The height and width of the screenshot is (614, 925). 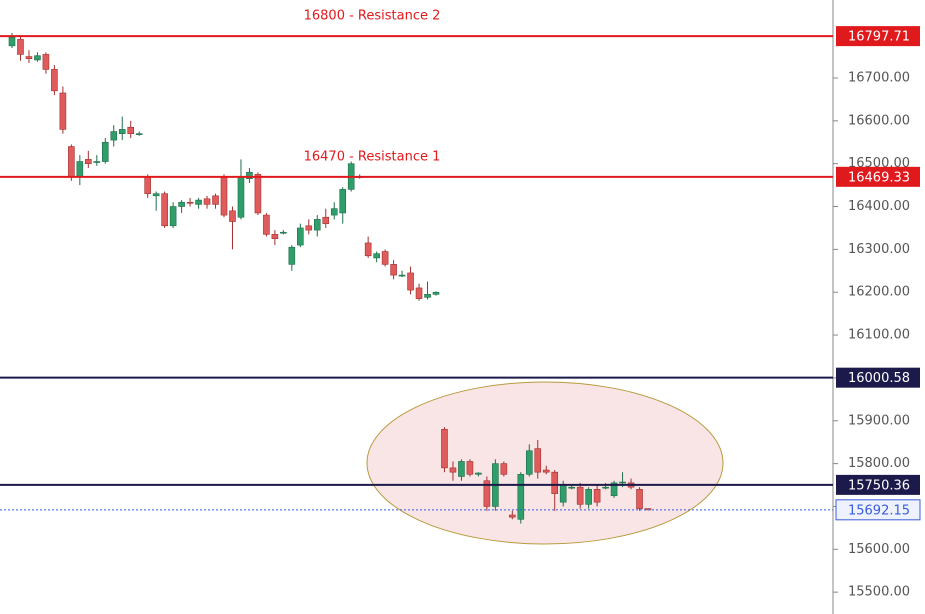 I want to click on annotation: 16800 - Resistance 2, so click(x=372, y=16).